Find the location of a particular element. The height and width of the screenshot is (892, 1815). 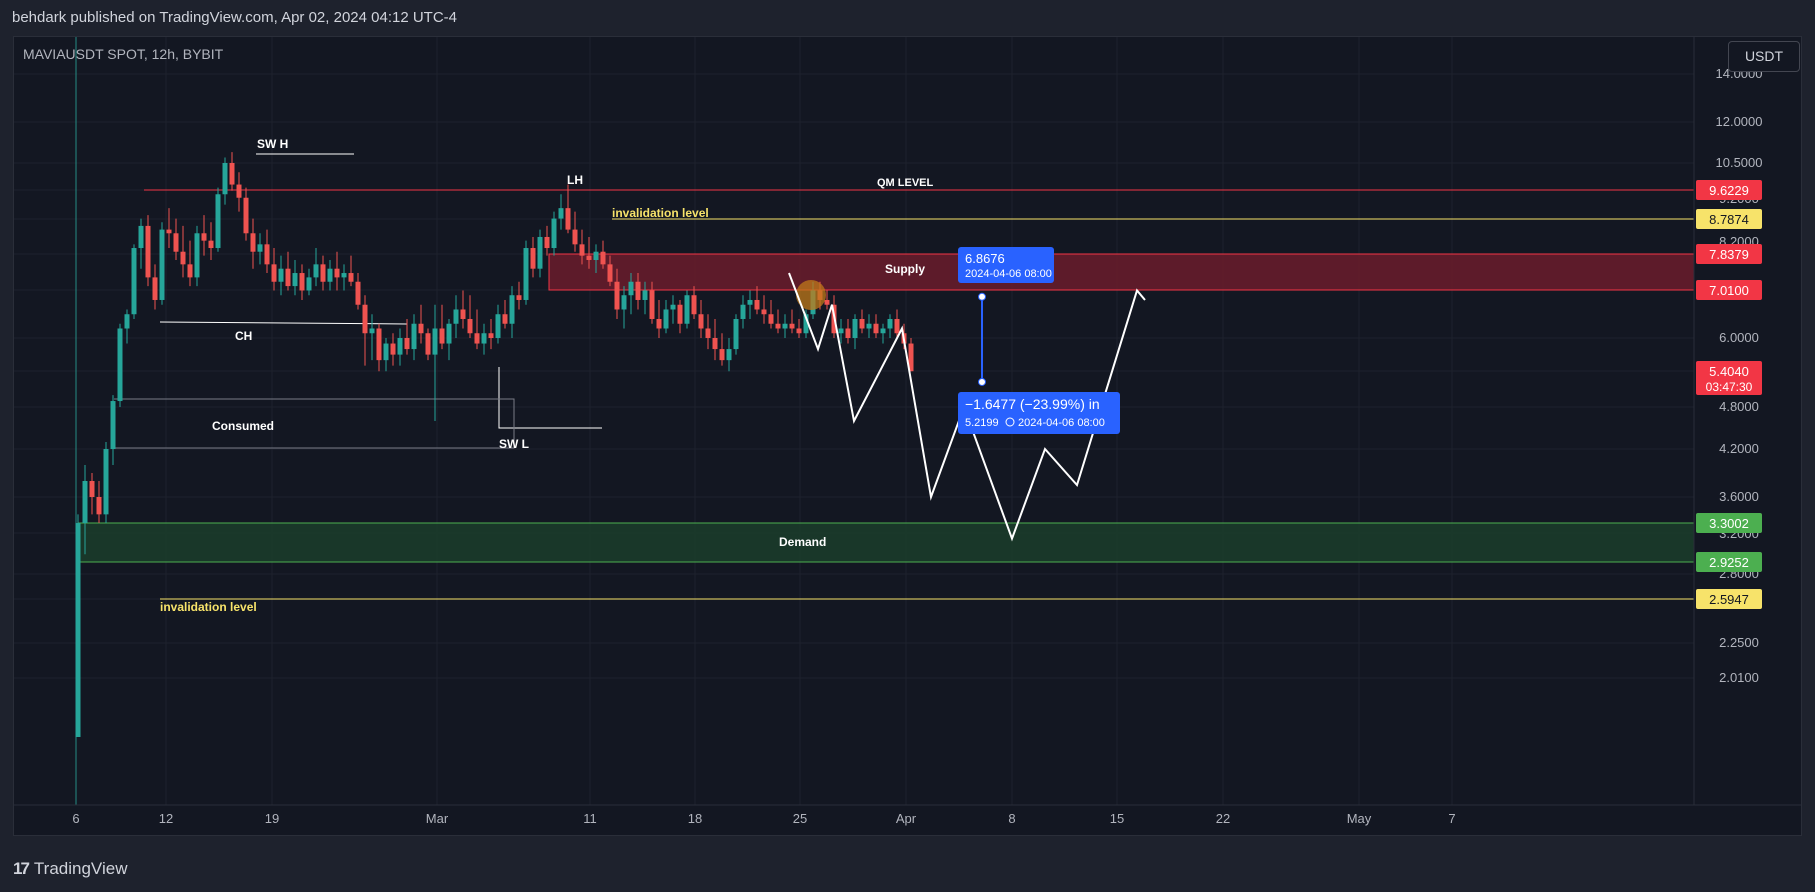

time-tick-label: 11 is located at coordinates (590, 818).